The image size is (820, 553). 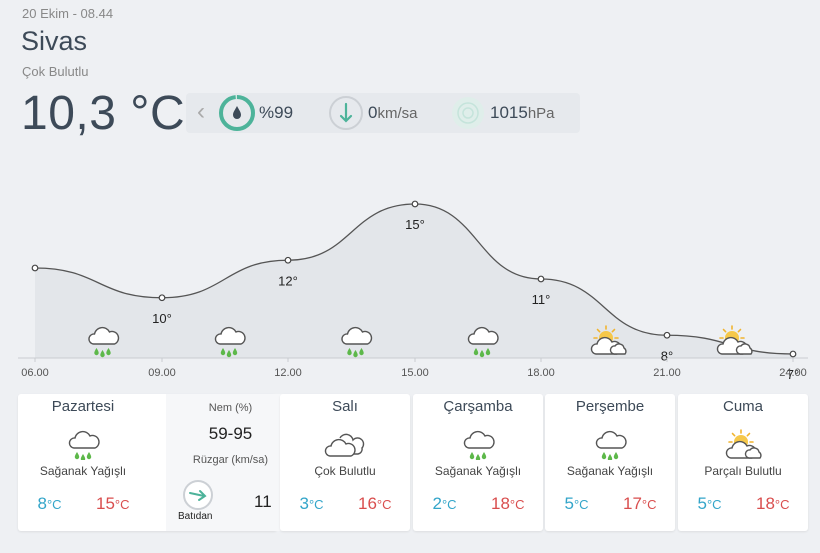 I want to click on pressure-stat: 1015 hPa, so click(x=502, y=113).